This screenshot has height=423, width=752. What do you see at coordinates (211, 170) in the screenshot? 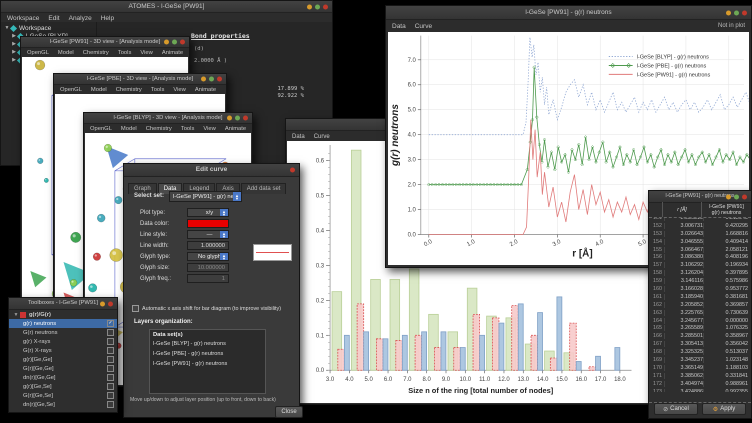
I see `dialog-titlebar: Edit curve` at bounding box center [211, 170].